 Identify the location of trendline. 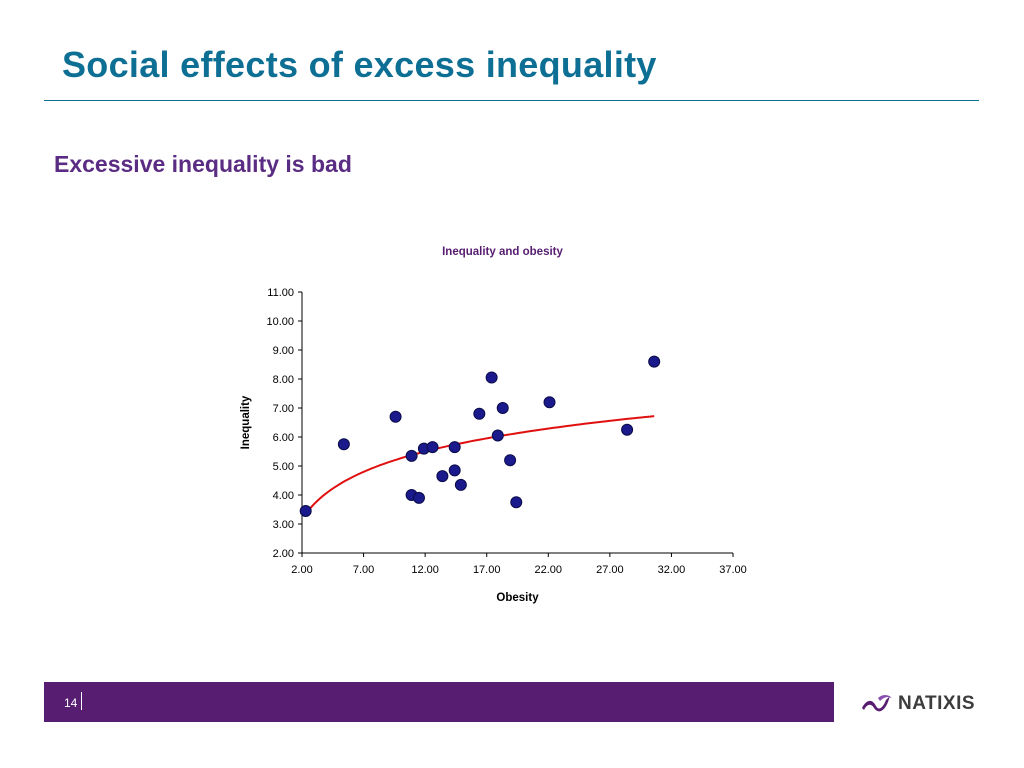
(479, 465).